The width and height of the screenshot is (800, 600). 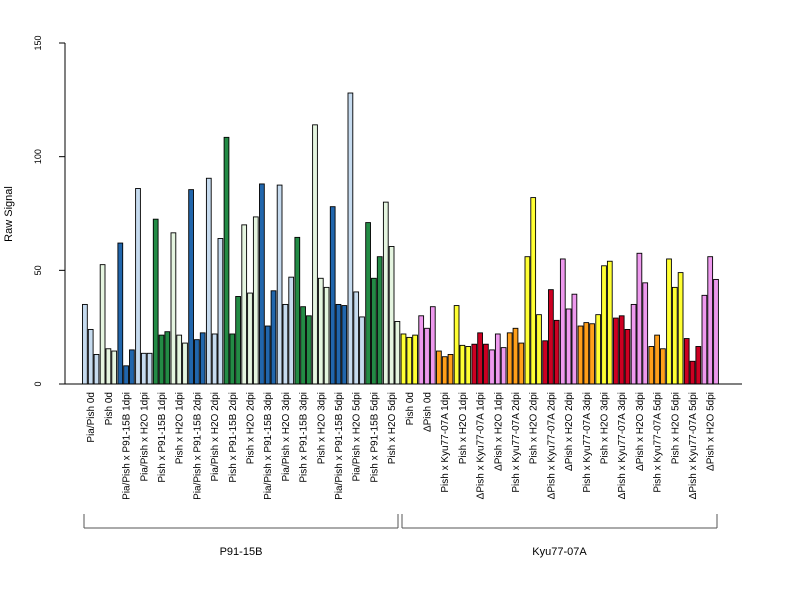 What do you see at coordinates (559, 552) in the screenshot?
I see `group-label: Kyu77-07A` at bounding box center [559, 552].